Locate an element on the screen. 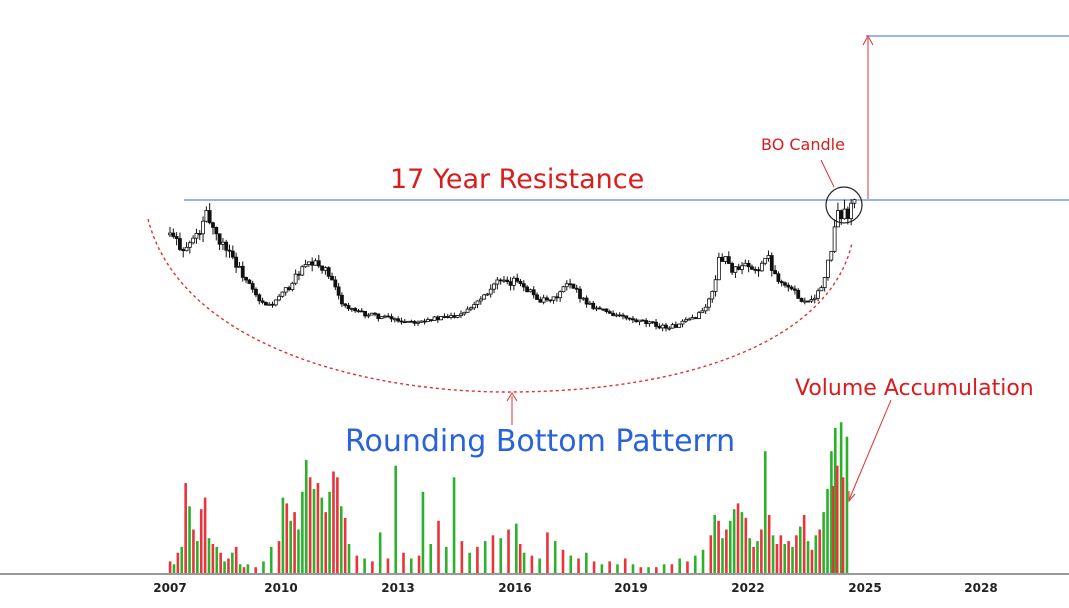 This screenshot has height=608, width=1069. x-tick-label: 2025 is located at coordinates (865, 588).